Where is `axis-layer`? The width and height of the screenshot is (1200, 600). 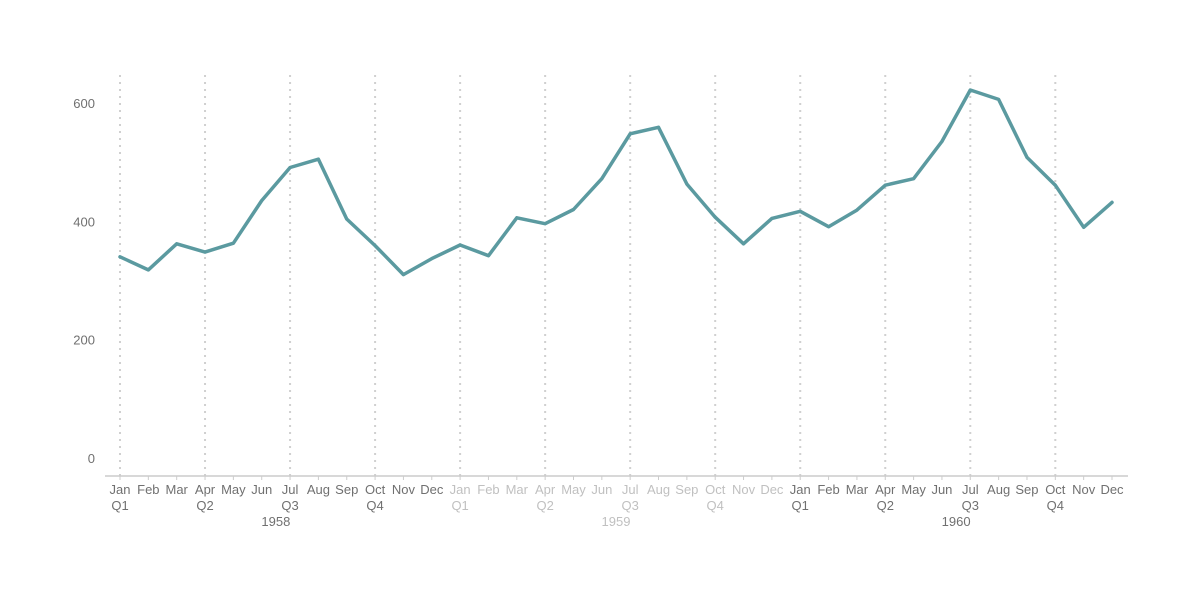
axis-layer is located at coordinates (616, 477).